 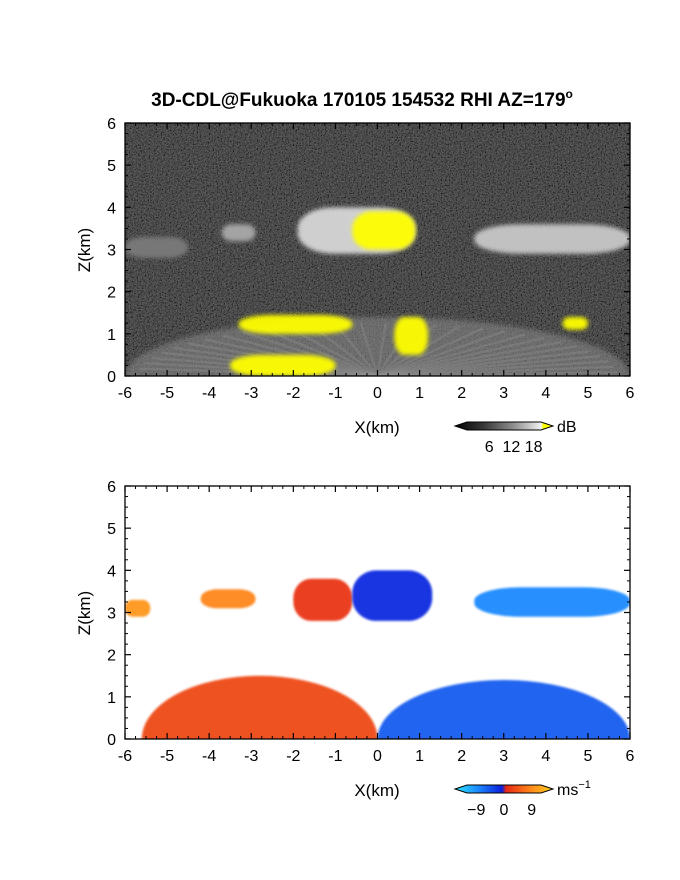 What do you see at coordinates (531, 810) in the screenshot?
I see `colorbar-tick-label: 9` at bounding box center [531, 810].